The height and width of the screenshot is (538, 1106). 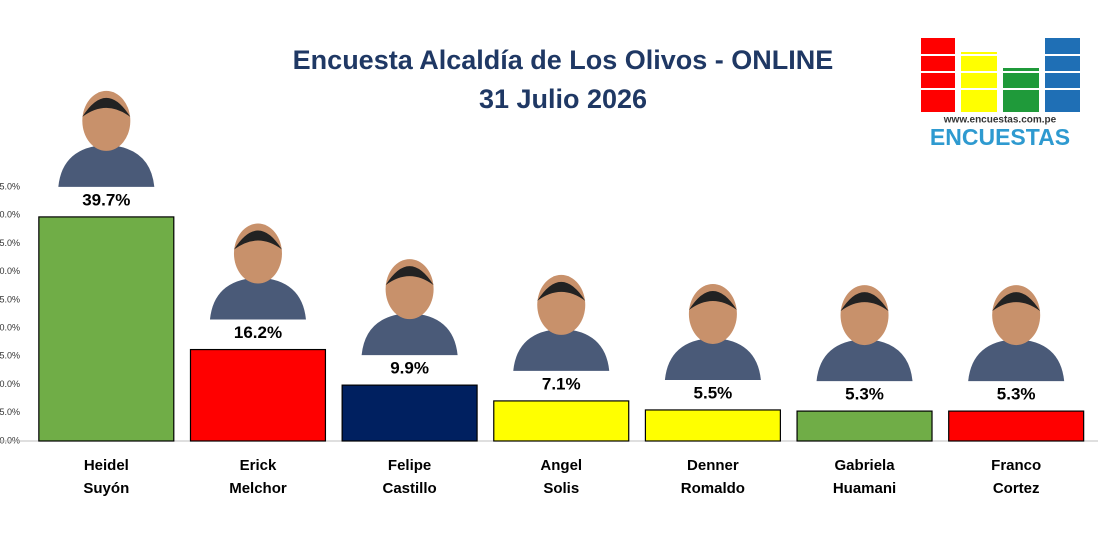 I want to click on x-tick-label: Castillo, so click(x=410, y=488).